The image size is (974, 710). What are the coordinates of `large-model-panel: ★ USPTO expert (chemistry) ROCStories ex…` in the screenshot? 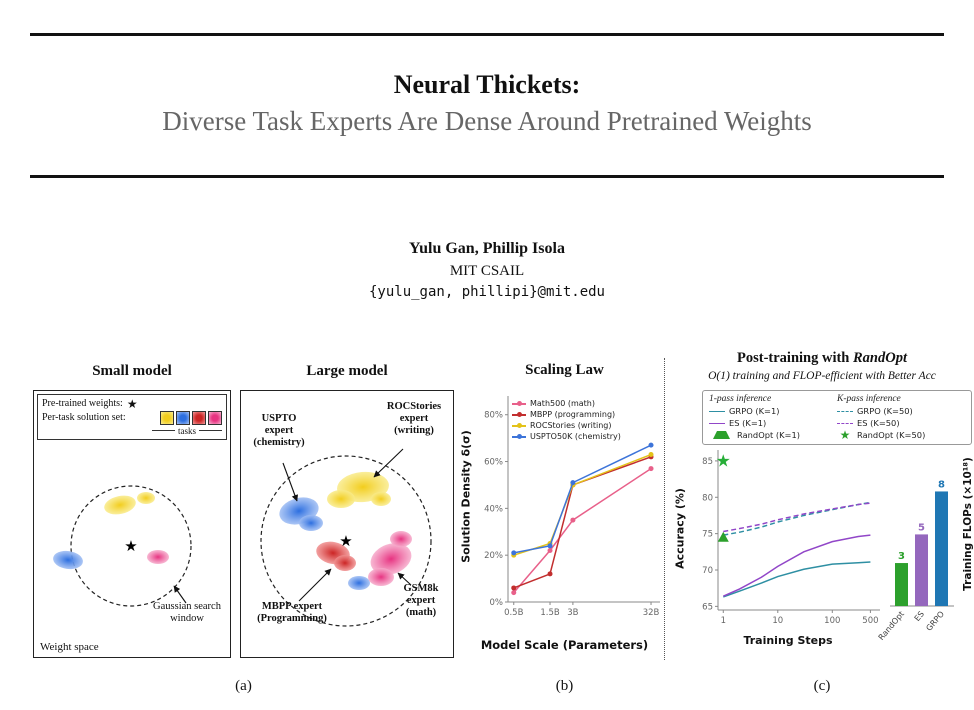 It's located at (347, 524).